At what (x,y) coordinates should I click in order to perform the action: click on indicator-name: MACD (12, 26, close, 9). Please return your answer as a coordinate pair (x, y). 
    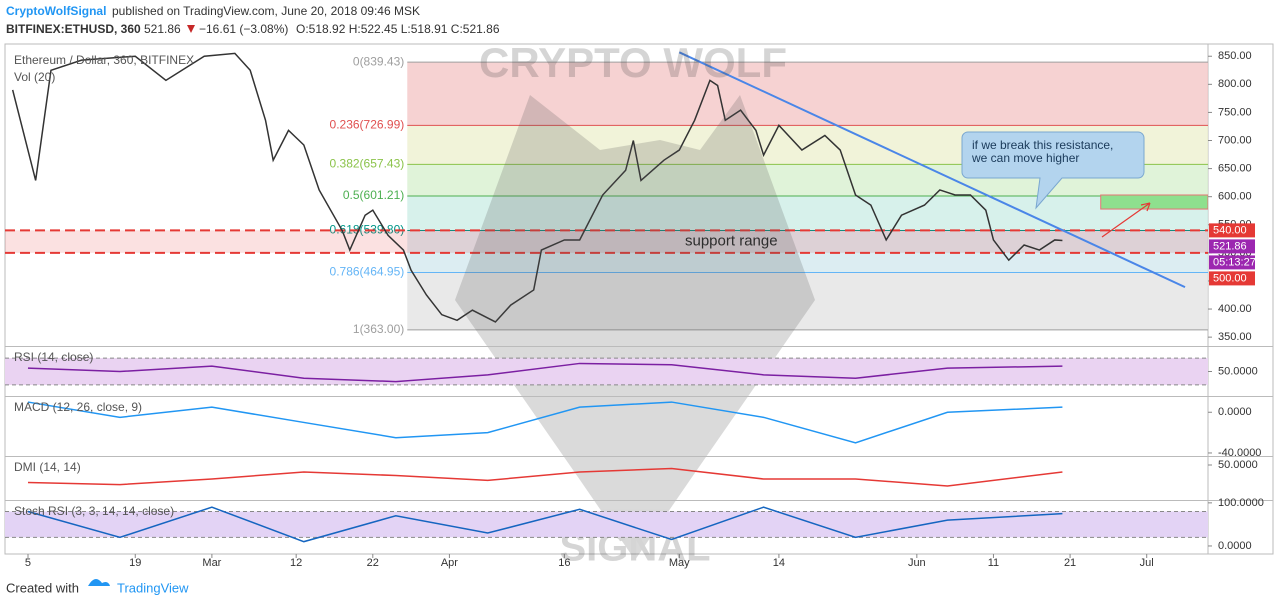
    Looking at the image, I should click on (78, 407).